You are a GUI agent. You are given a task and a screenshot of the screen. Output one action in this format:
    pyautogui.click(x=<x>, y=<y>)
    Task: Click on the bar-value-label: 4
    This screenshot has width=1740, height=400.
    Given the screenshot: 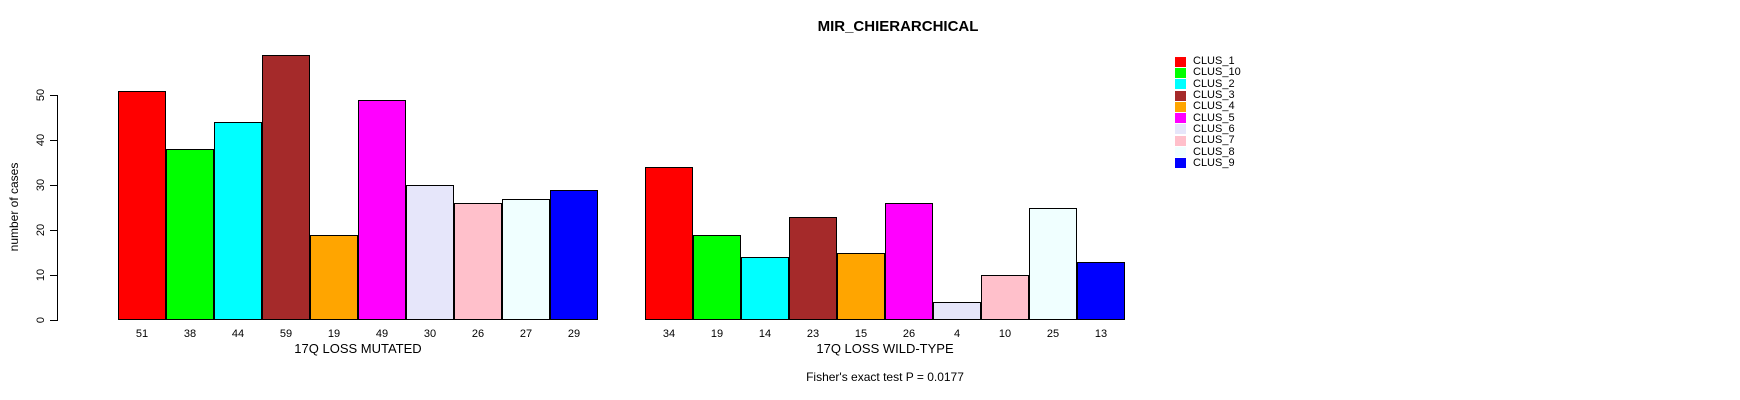 What is the action you would take?
    pyautogui.click(x=957, y=334)
    